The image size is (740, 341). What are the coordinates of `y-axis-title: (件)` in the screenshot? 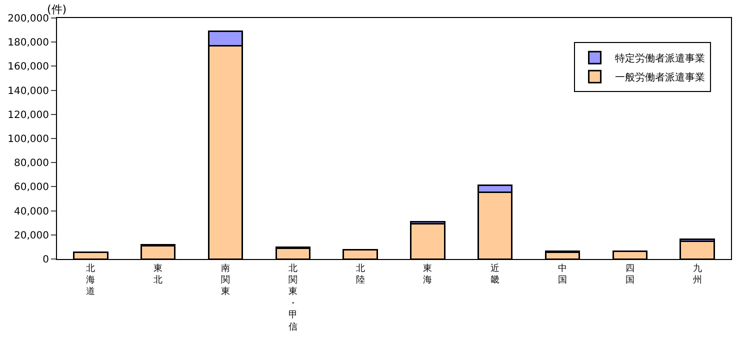 It's located at (57, 9).